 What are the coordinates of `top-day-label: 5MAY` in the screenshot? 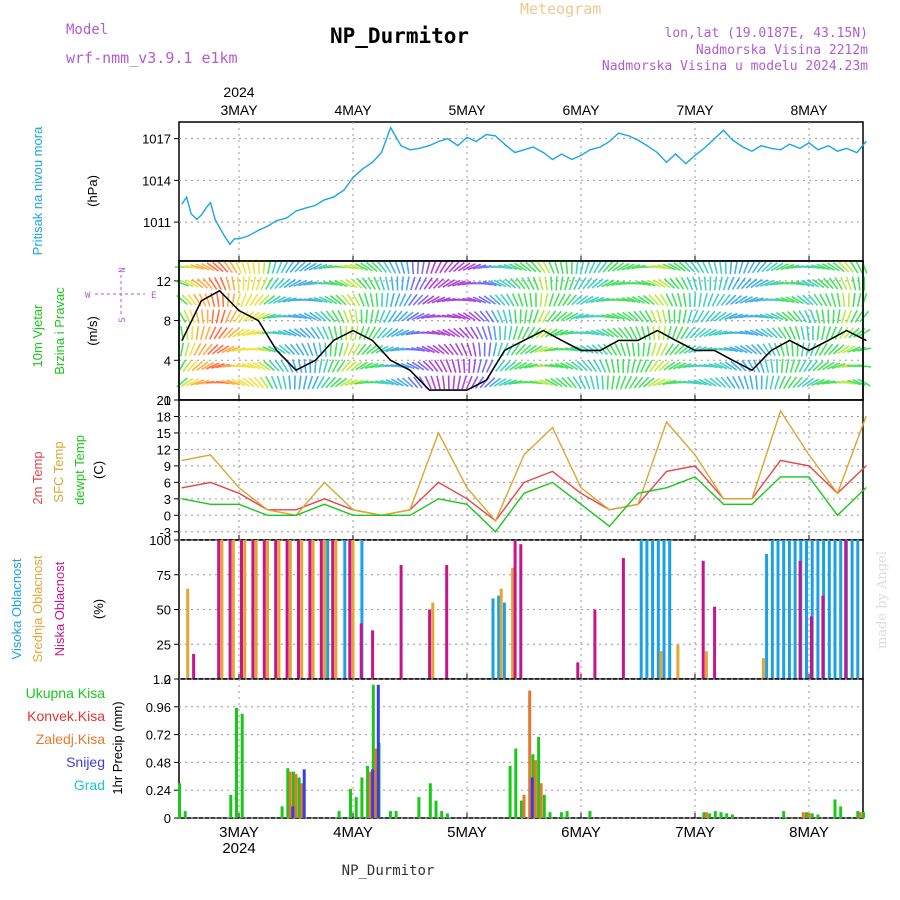 It's located at (467, 110).